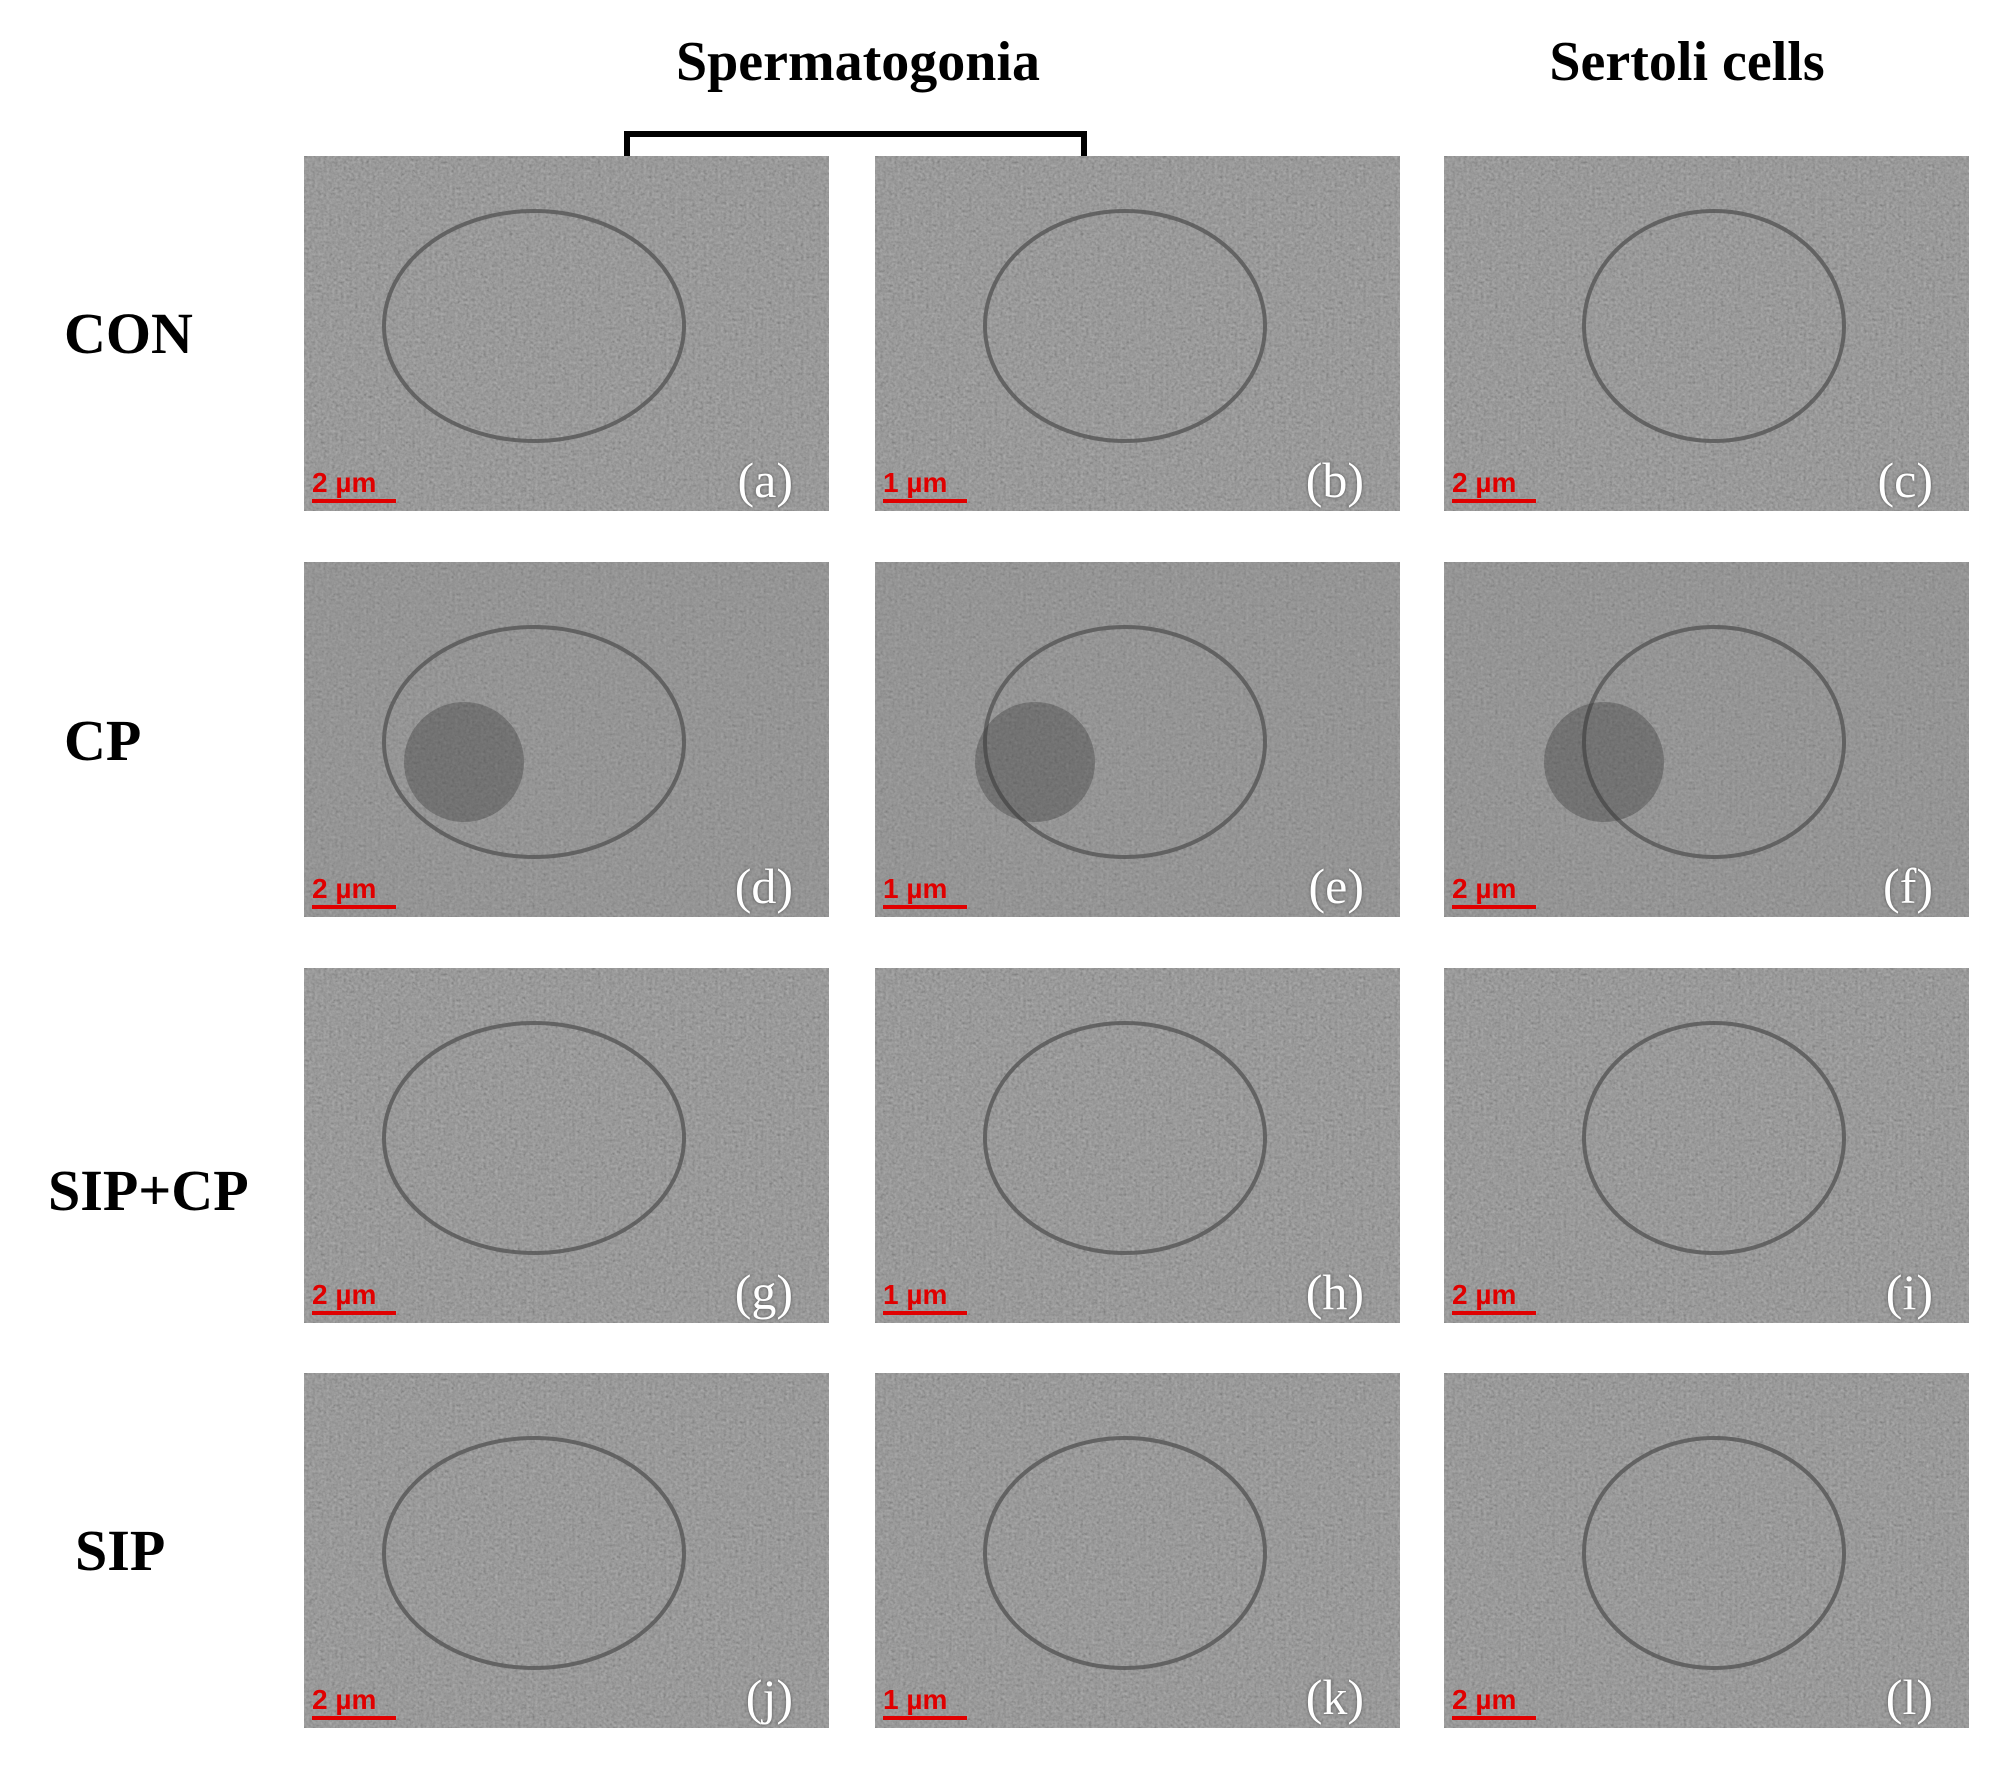 This screenshot has height=1773, width=2008. What do you see at coordinates (763, 886) in the screenshot?
I see `panel-letter: (d)` at bounding box center [763, 886].